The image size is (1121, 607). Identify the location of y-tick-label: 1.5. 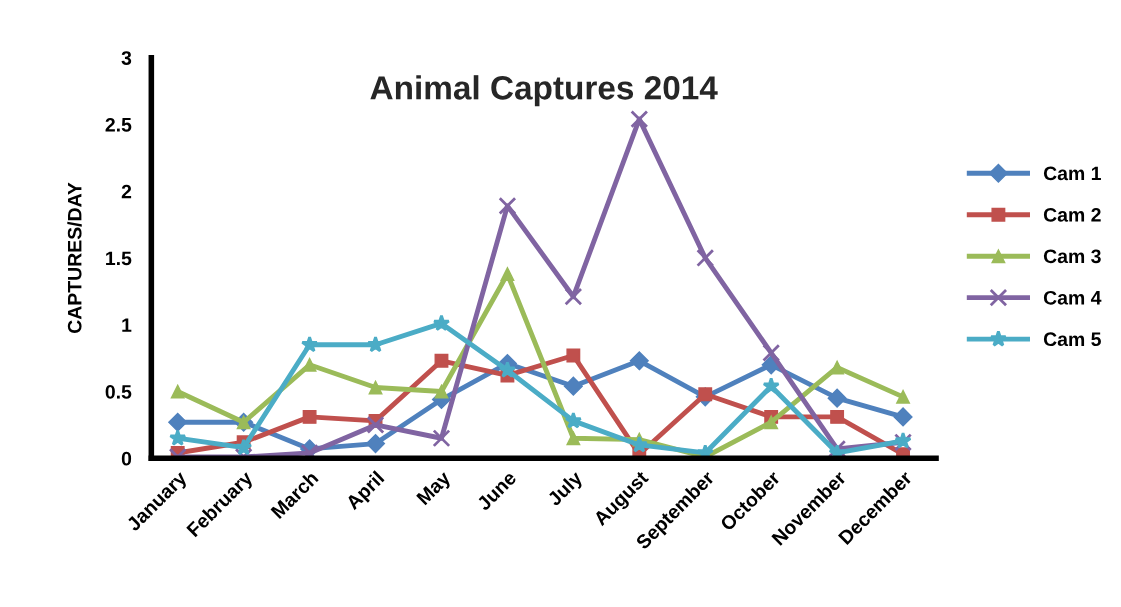
(119, 258).